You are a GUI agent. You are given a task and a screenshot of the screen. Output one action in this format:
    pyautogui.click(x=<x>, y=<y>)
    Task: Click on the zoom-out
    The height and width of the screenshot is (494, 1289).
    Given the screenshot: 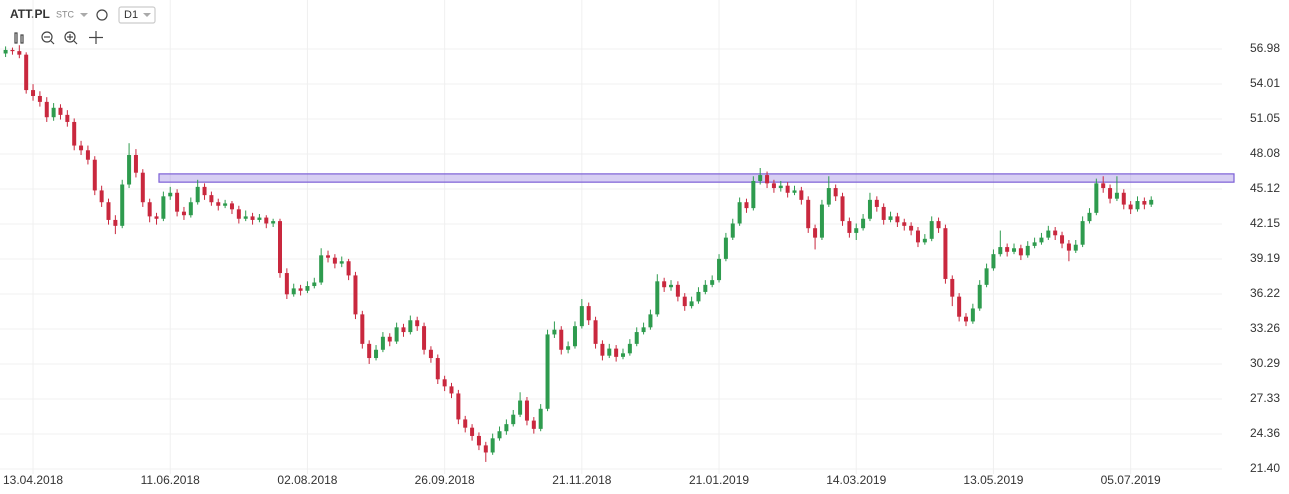 What is the action you would take?
    pyautogui.click(x=47, y=37)
    